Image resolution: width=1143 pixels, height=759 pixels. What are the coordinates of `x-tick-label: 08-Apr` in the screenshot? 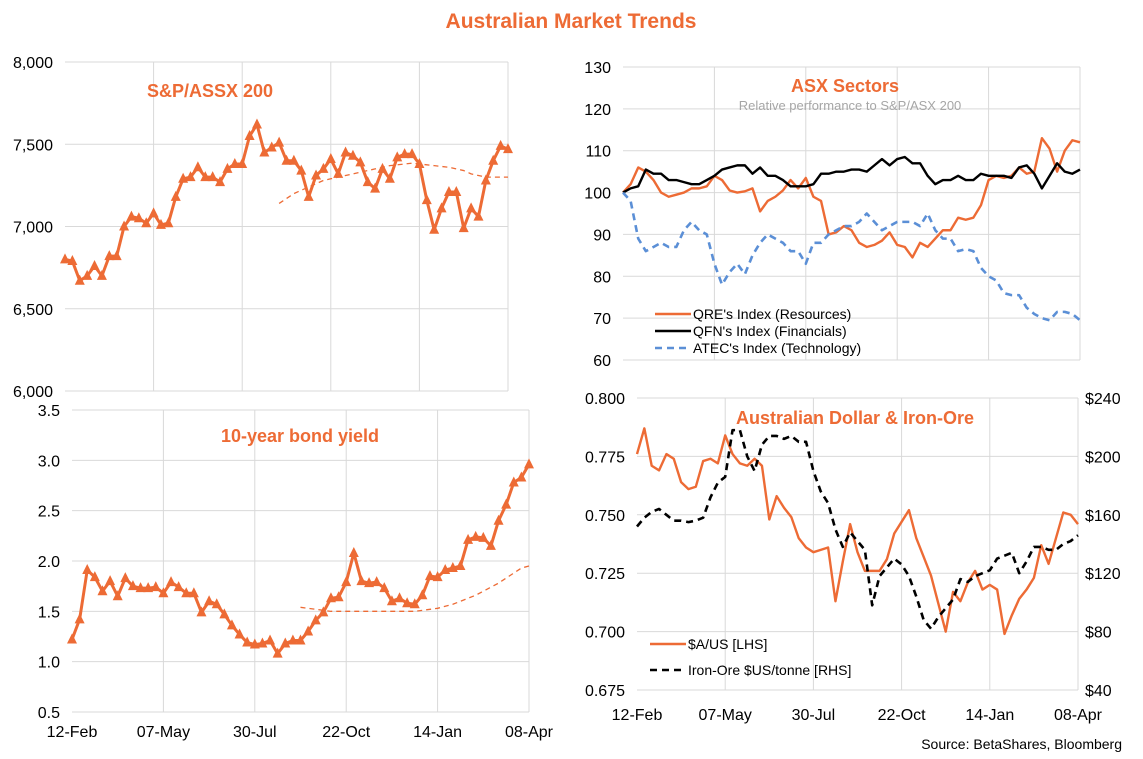 It's located at (1078, 715).